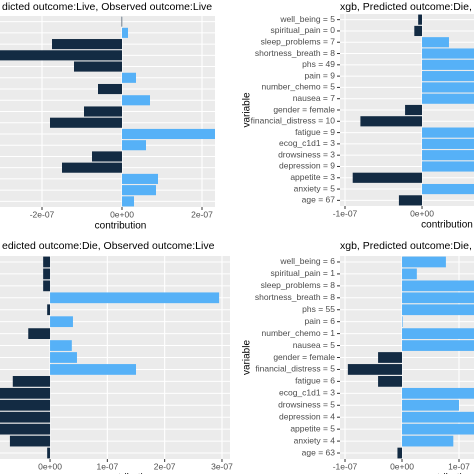 The height and width of the screenshot is (474, 474). What do you see at coordinates (314, 98) in the screenshot?
I see `y-tick-label: nausea = 7` at bounding box center [314, 98].